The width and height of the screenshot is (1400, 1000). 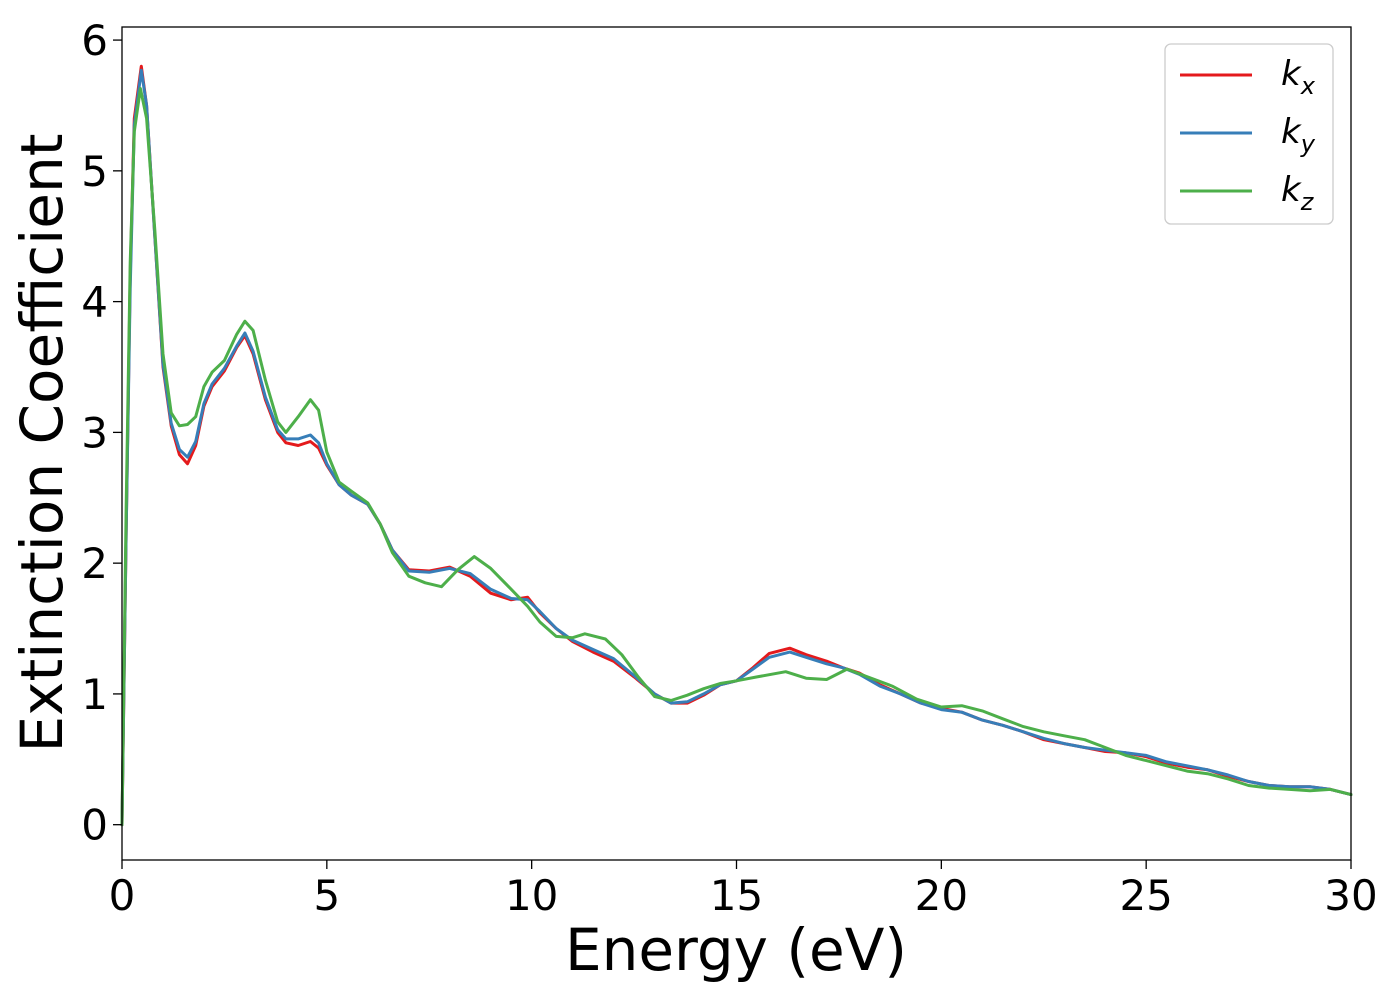 I want to click on x-axis-ticks: 0 5 10 15 20 25 30, so click(x=743, y=890).